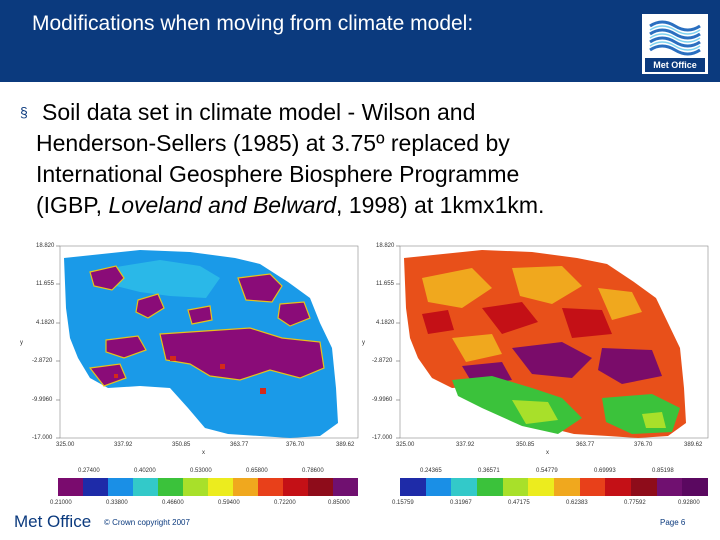  I want to click on logo-label: Met Office, so click(675, 65).